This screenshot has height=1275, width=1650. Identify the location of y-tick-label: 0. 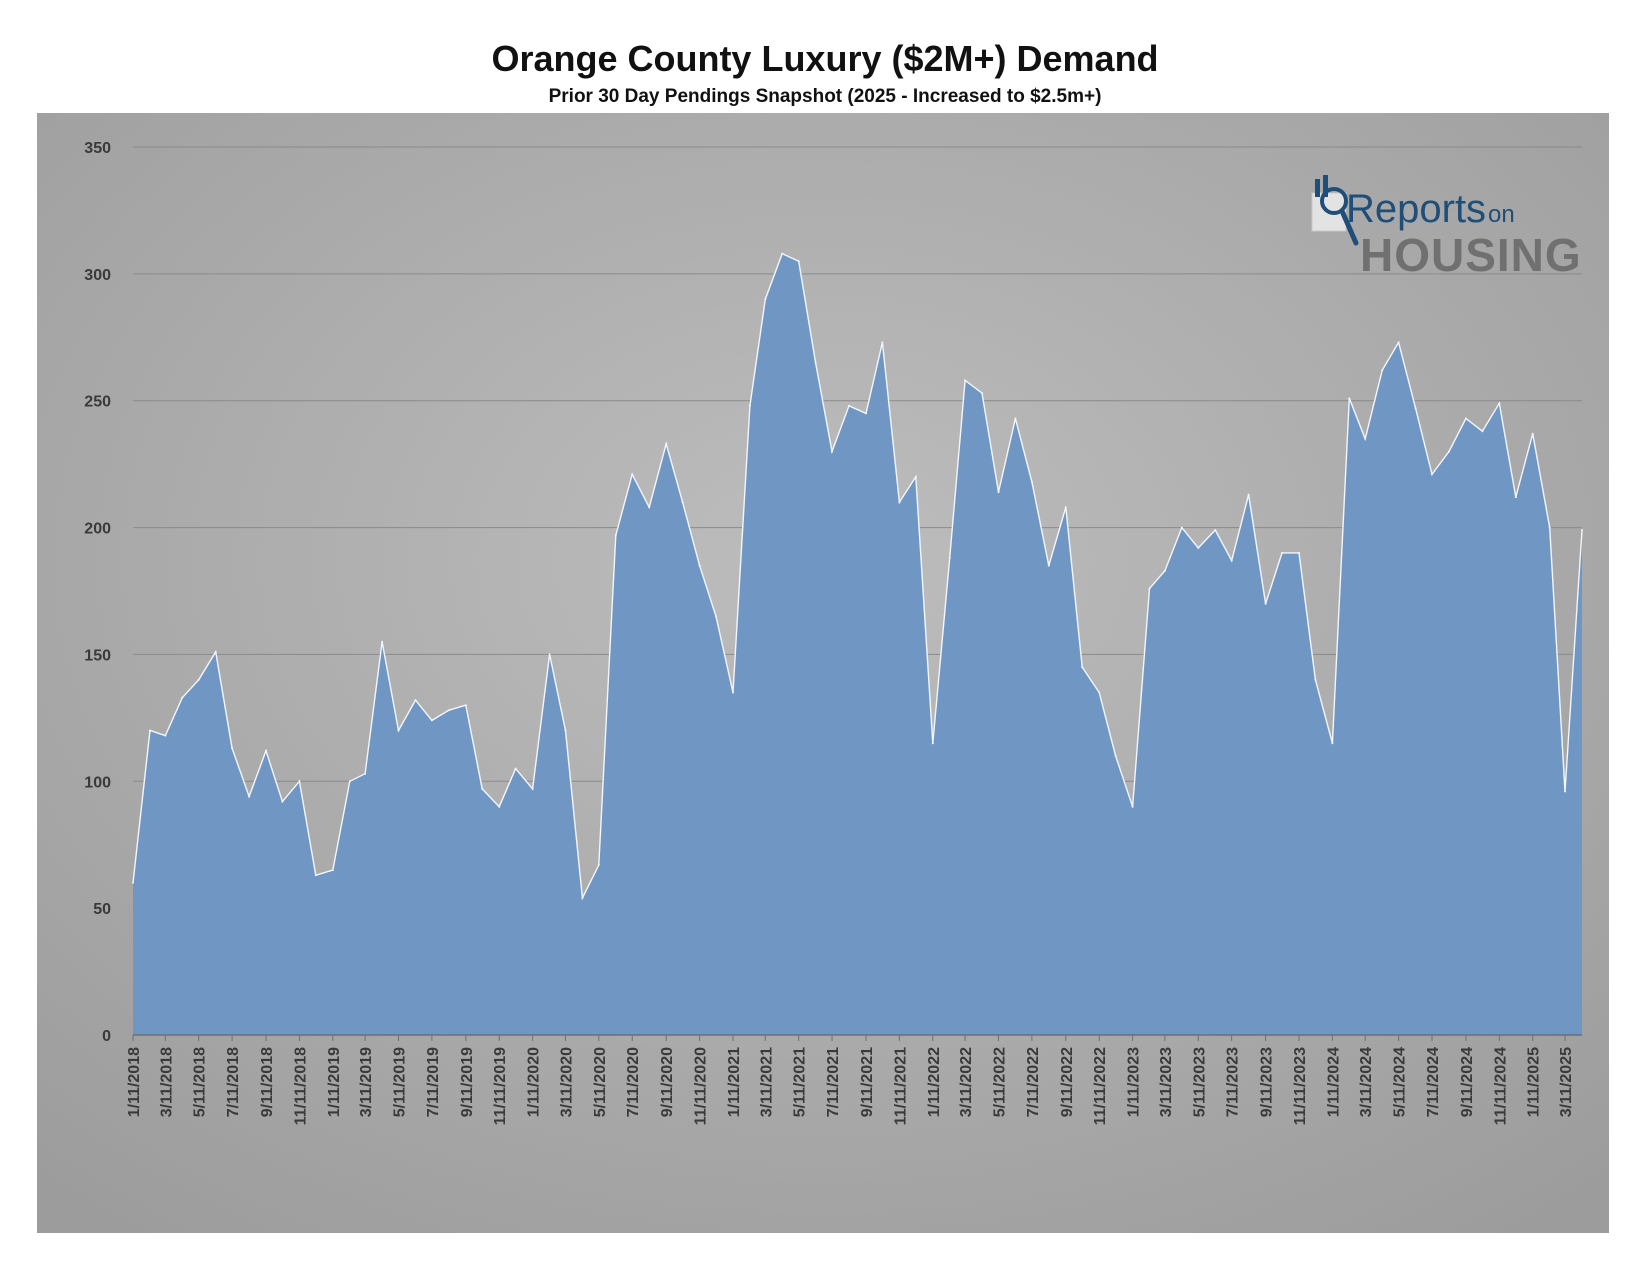
(106, 1036).